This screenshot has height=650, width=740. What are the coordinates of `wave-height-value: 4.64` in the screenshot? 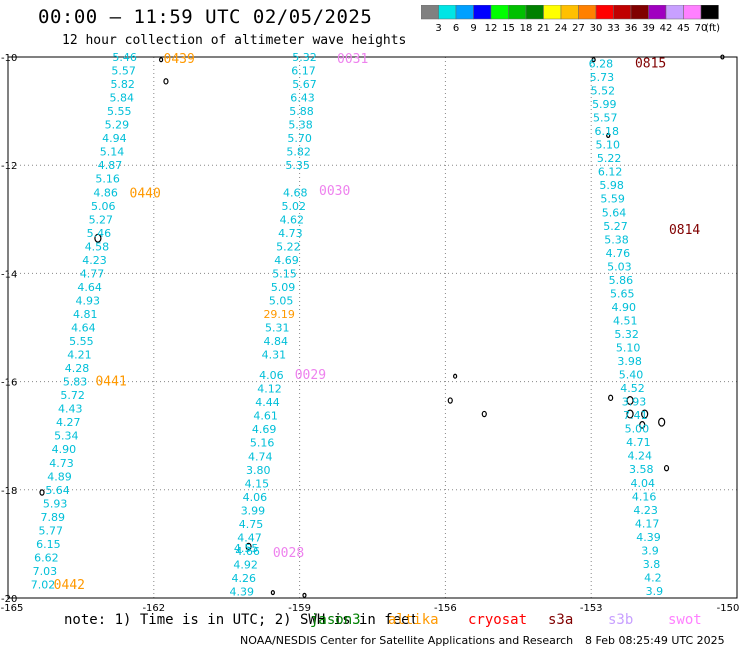 It's located at (89, 287).